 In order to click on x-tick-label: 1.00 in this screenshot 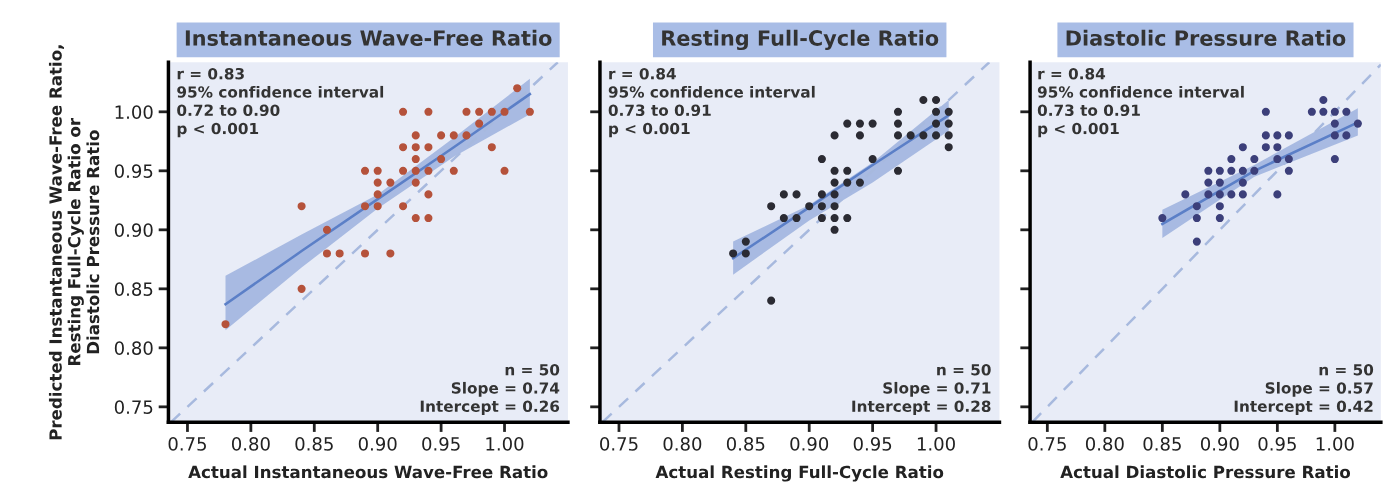, I will do `click(1335, 444)`.